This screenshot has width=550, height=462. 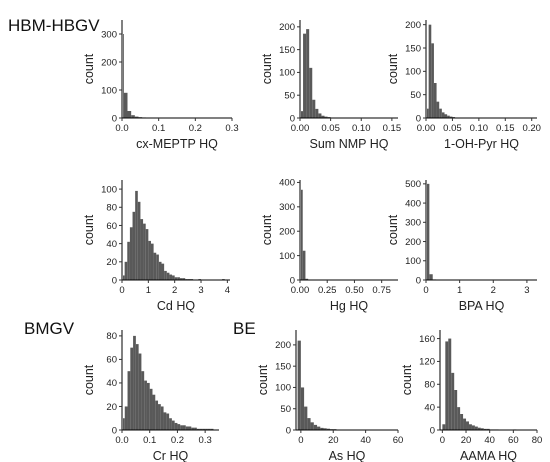 I want to click on x-axis-title: BPA HQ, so click(x=482, y=306).